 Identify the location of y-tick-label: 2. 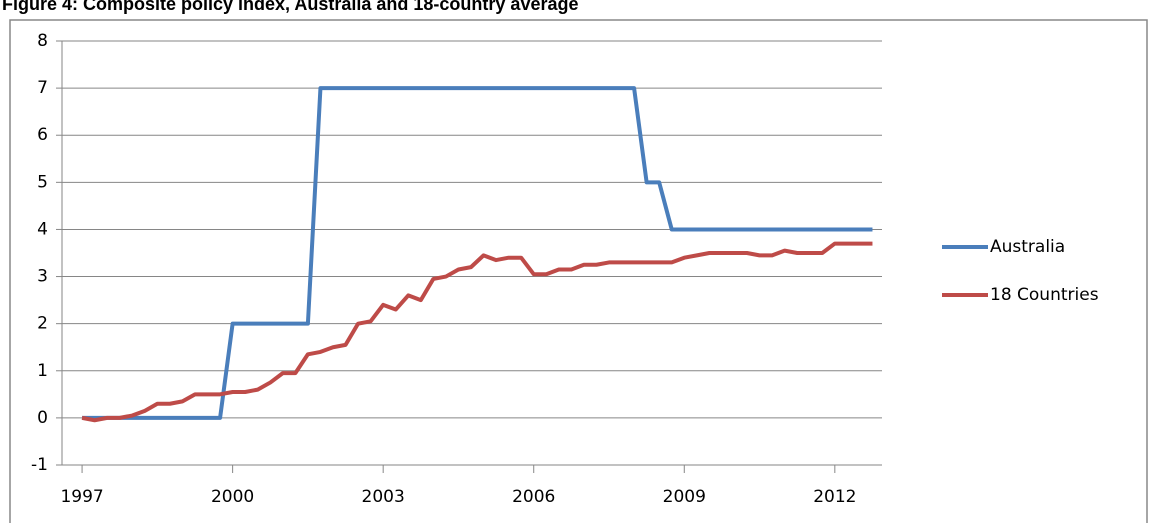
(42, 324).